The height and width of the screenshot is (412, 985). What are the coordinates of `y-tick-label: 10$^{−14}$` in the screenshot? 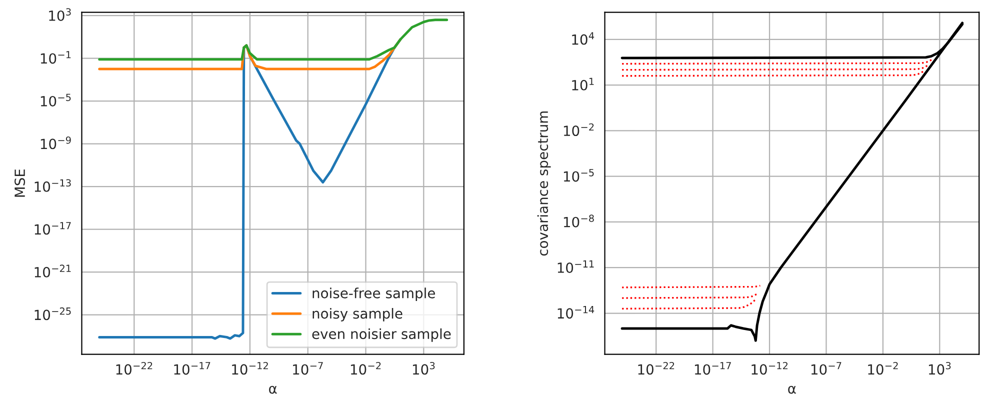 It's located at (576, 312).